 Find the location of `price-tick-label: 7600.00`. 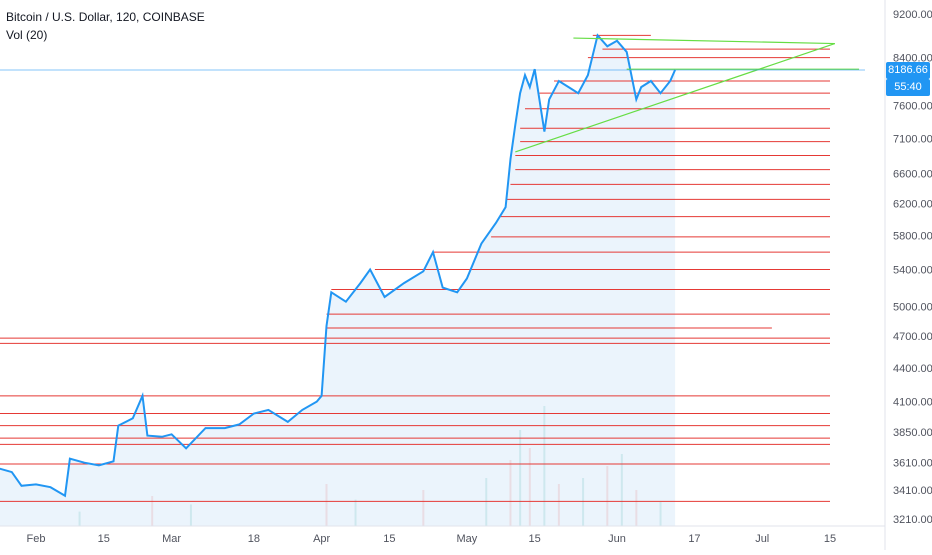

price-tick-label: 7600.00 is located at coordinates (912, 107).